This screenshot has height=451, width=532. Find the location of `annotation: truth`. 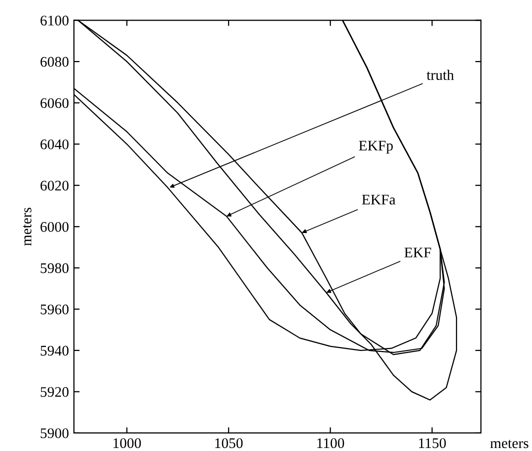

annotation: truth is located at coordinates (440, 75).